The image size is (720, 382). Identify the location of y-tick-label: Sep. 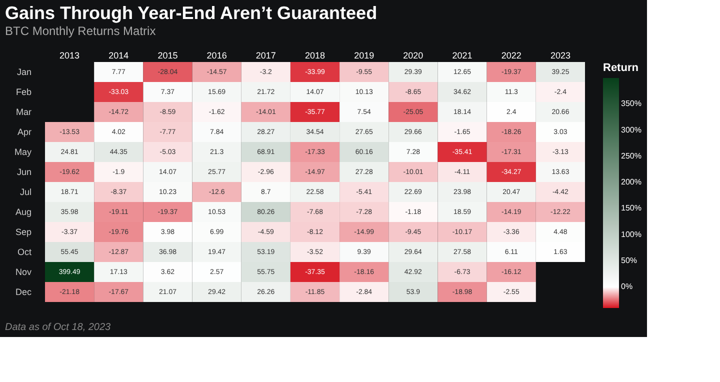
(23, 232).